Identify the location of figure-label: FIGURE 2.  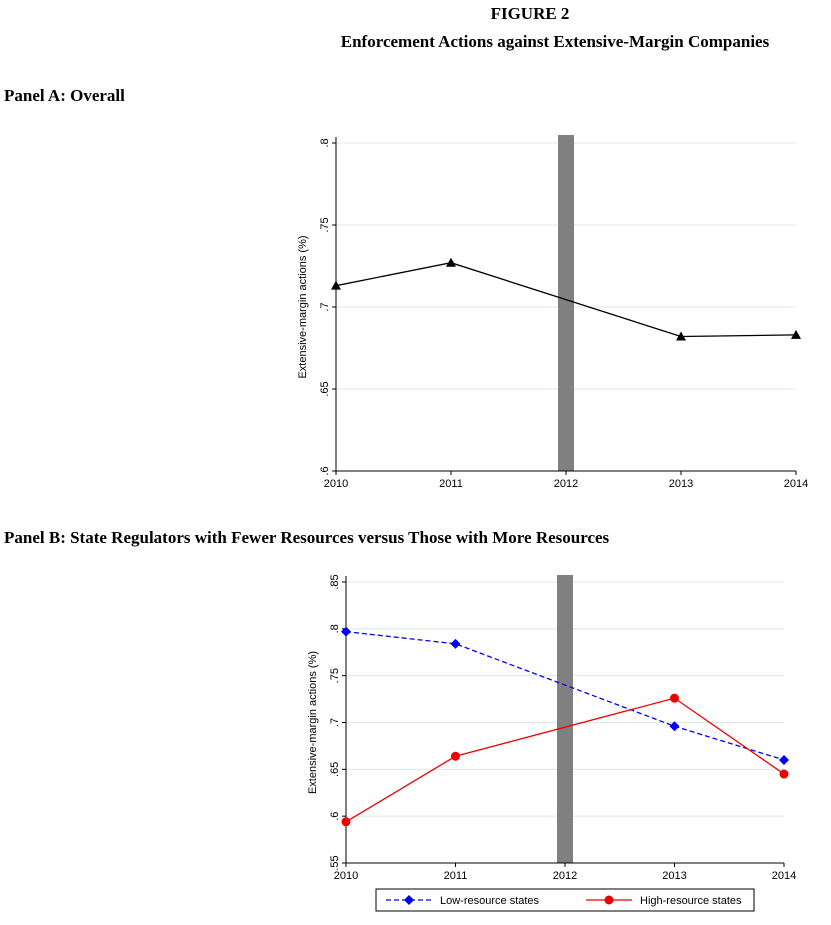
(530, 13).